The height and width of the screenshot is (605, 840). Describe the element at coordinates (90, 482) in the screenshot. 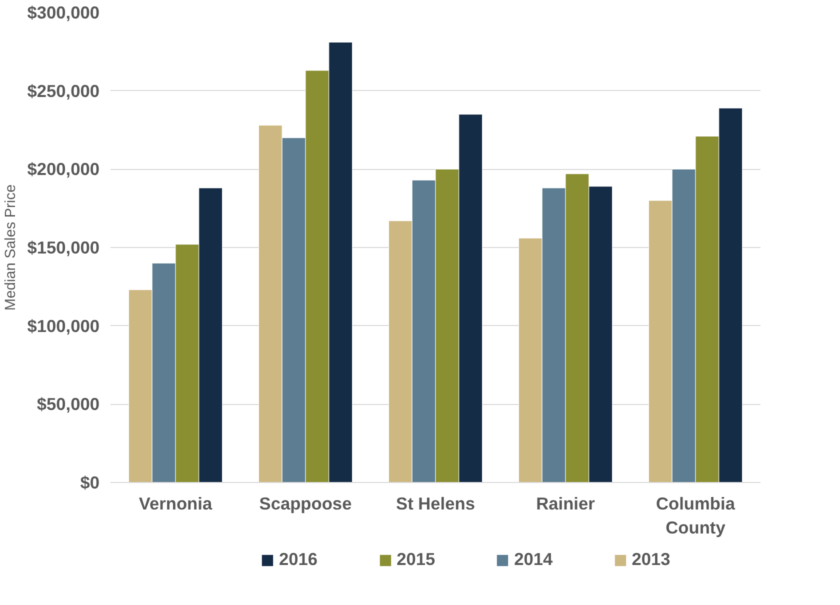

I see `y-tick-label: $0` at that location.